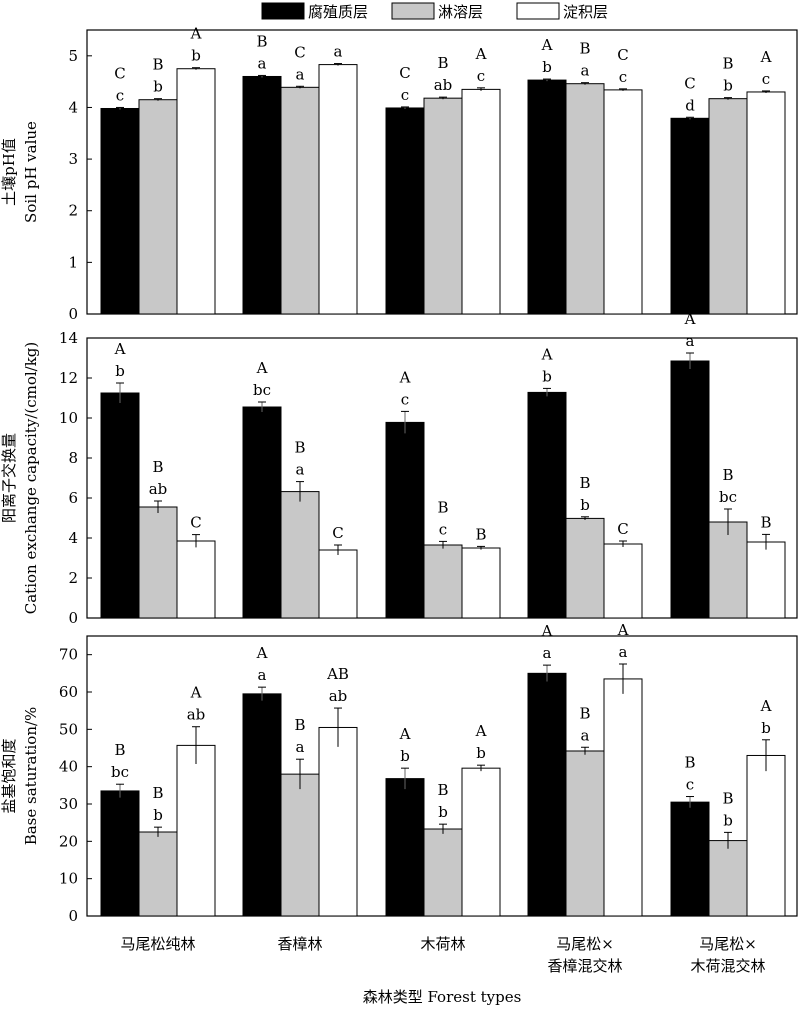  What do you see at coordinates (73, 314) in the screenshot?
I see `panel-1-ytick-label-0: 0` at bounding box center [73, 314].